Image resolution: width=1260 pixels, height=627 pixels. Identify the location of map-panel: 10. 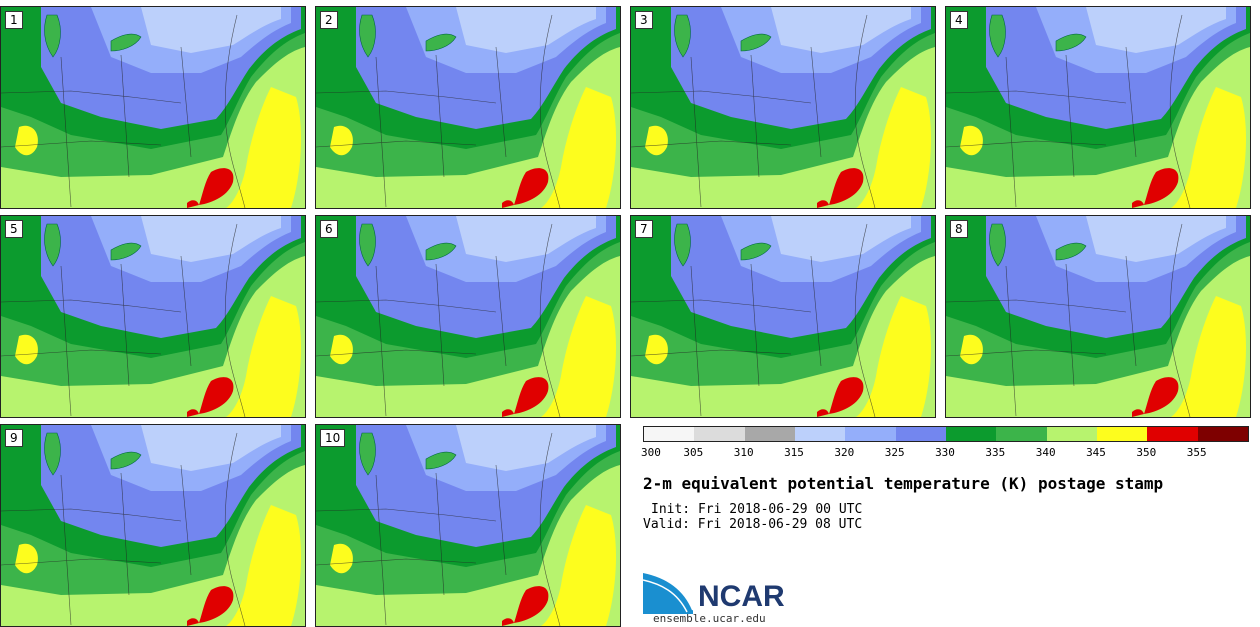
(468, 525).